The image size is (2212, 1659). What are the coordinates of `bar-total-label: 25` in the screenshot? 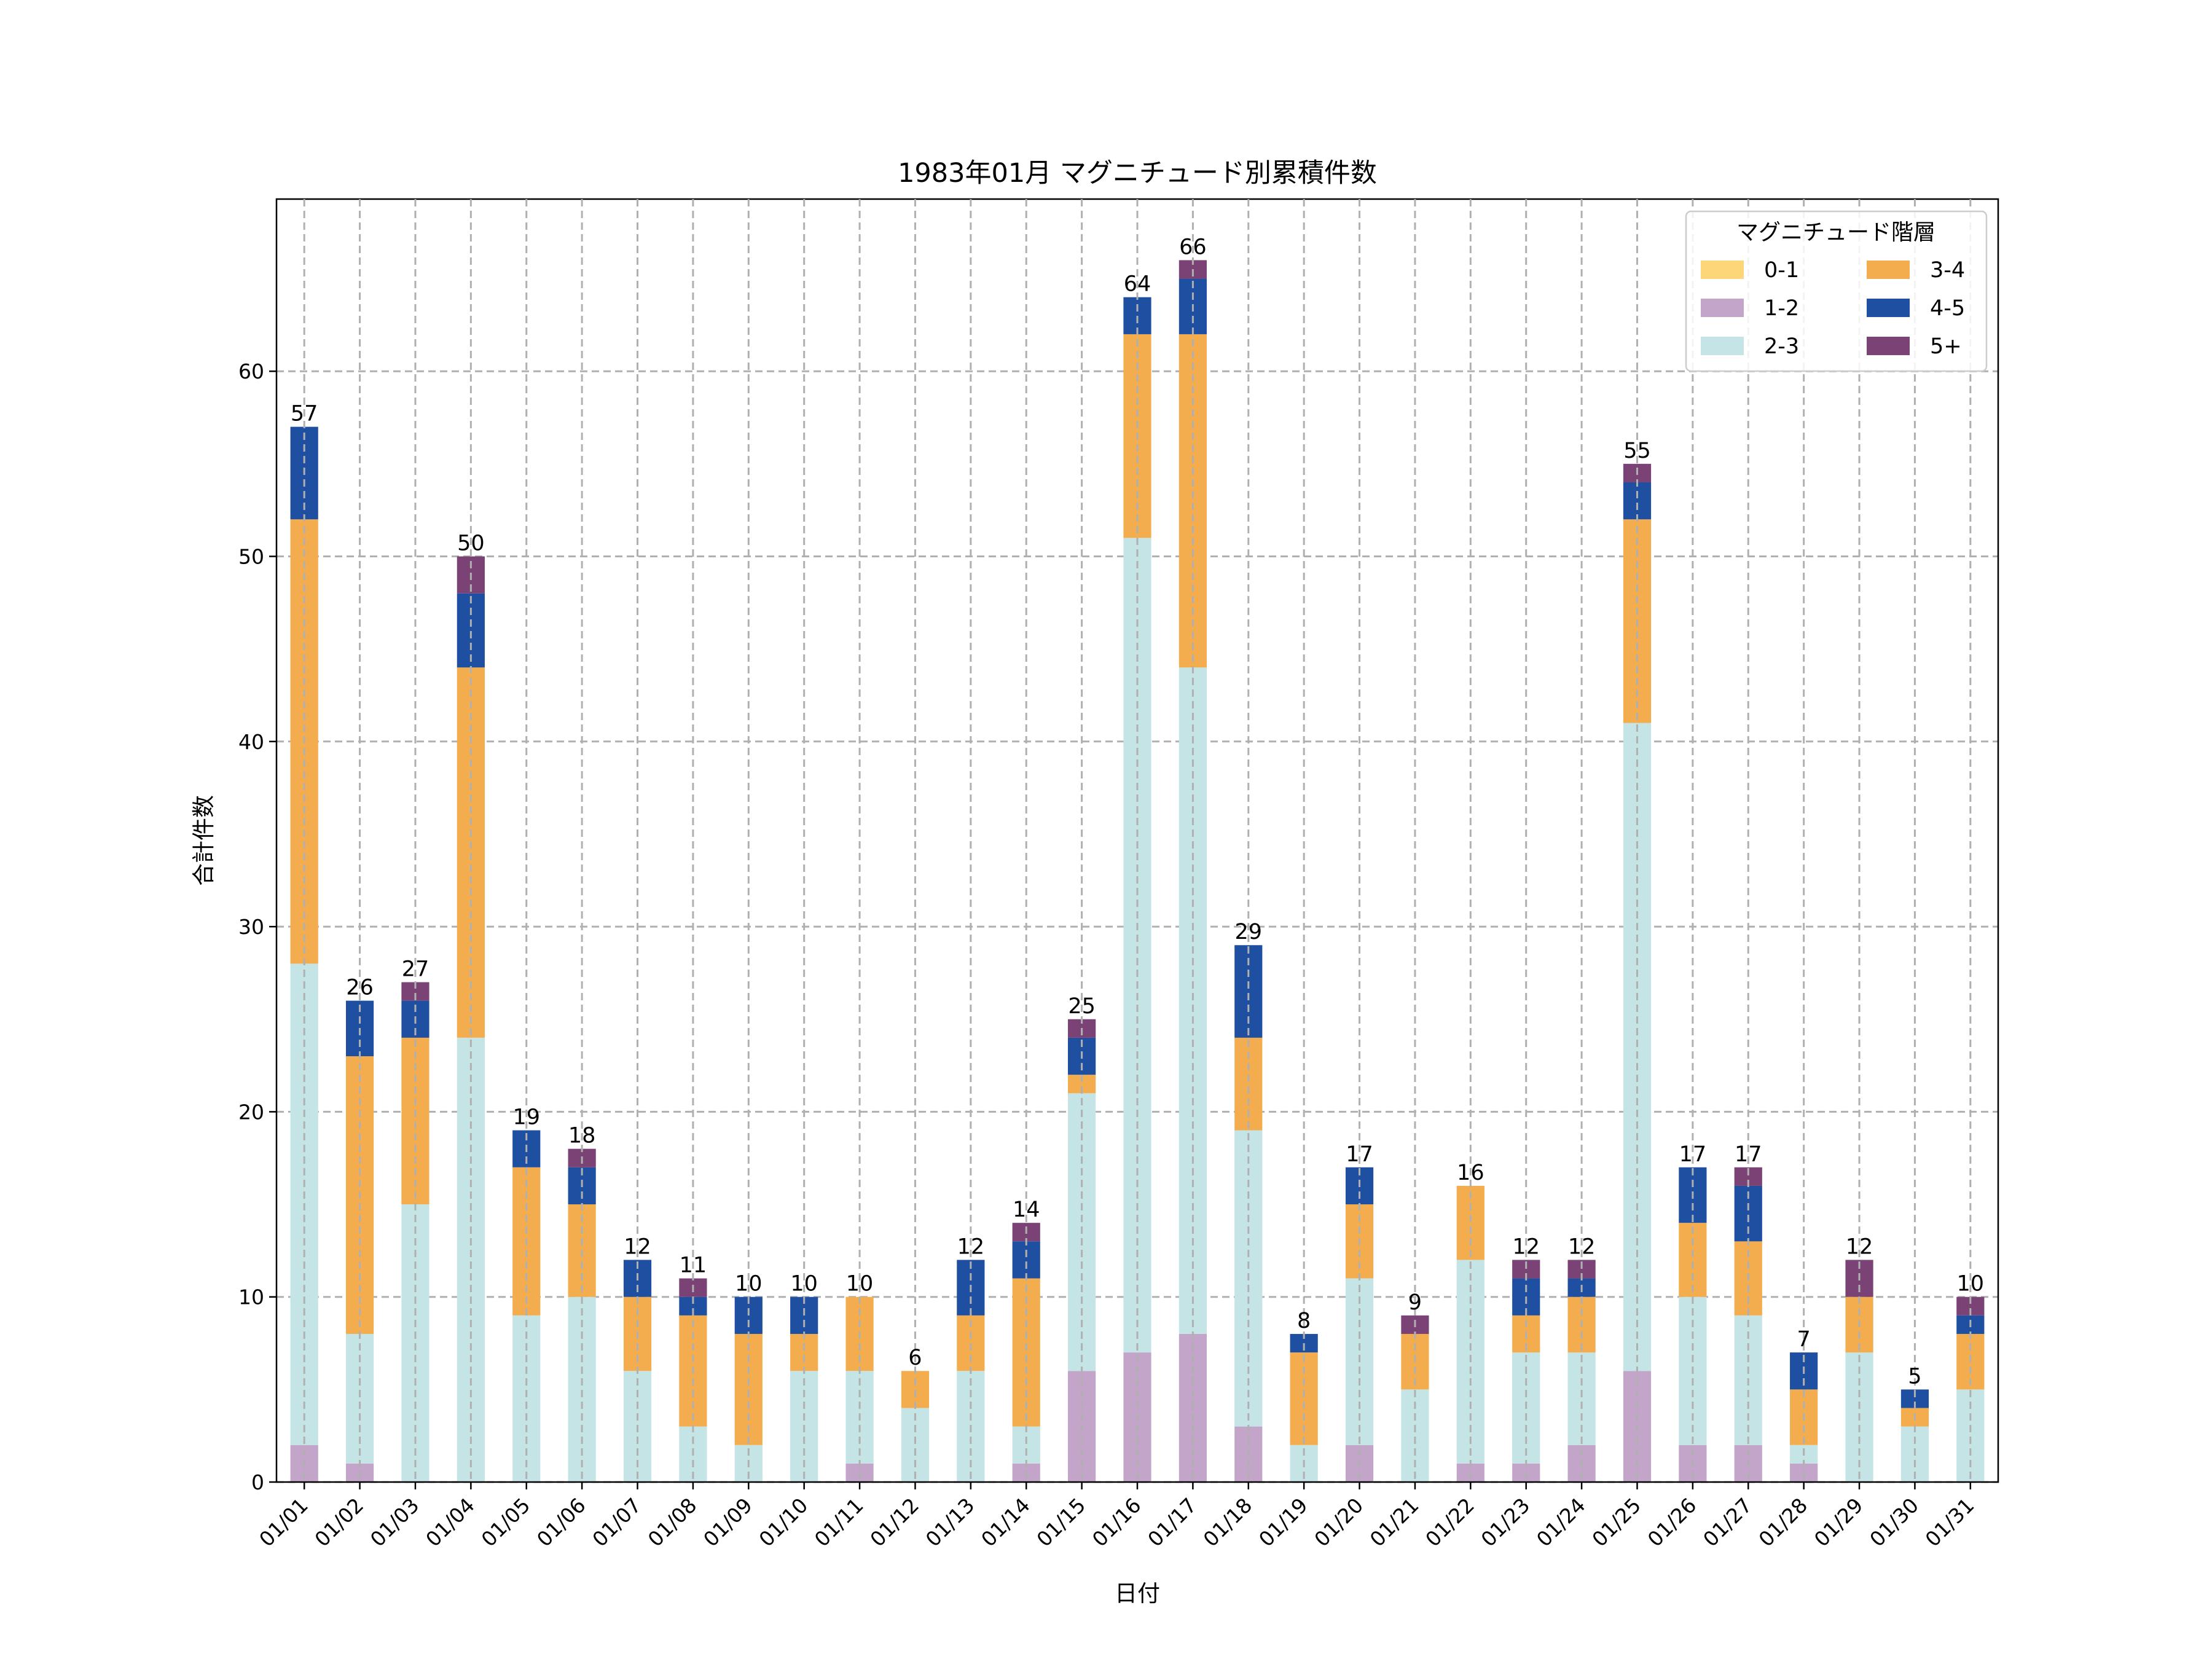 It's located at (1082, 1006).